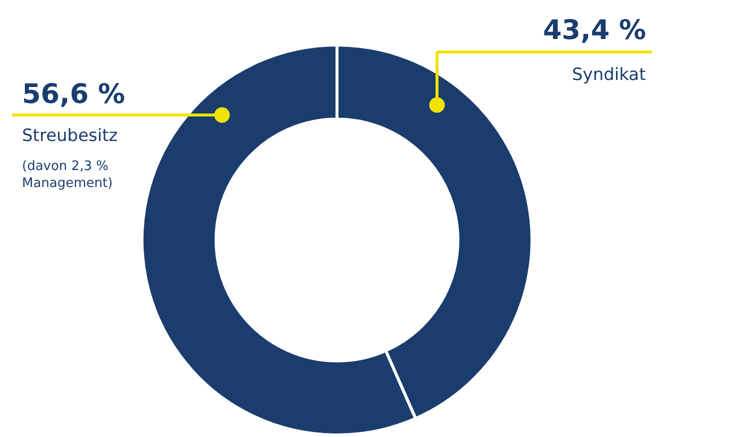  I want to click on data-label: 43,4 %, so click(594, 30).